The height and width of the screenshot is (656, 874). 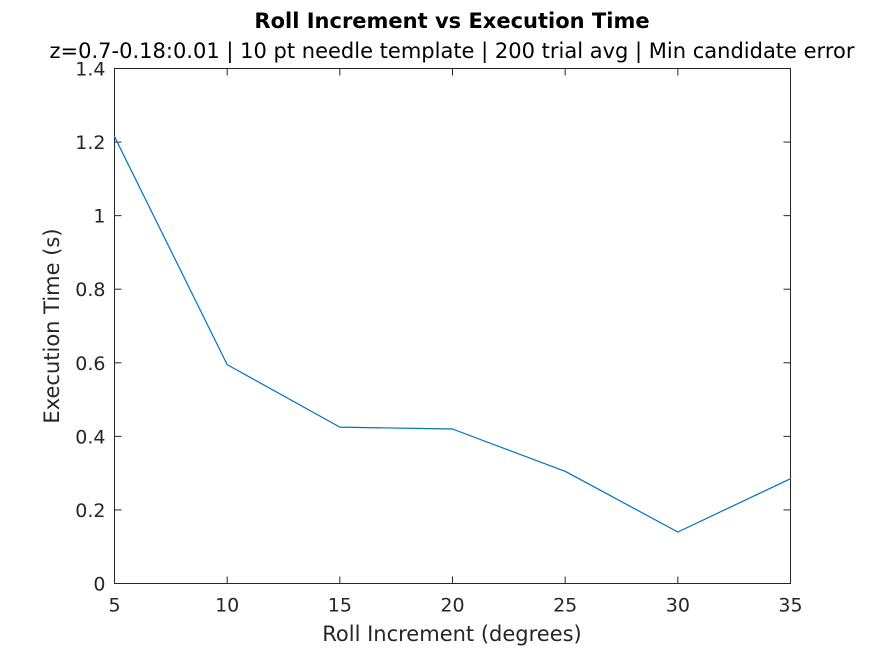 I want to click on y-tick-0-6-label: 0.6, so click(x=90, y=364).